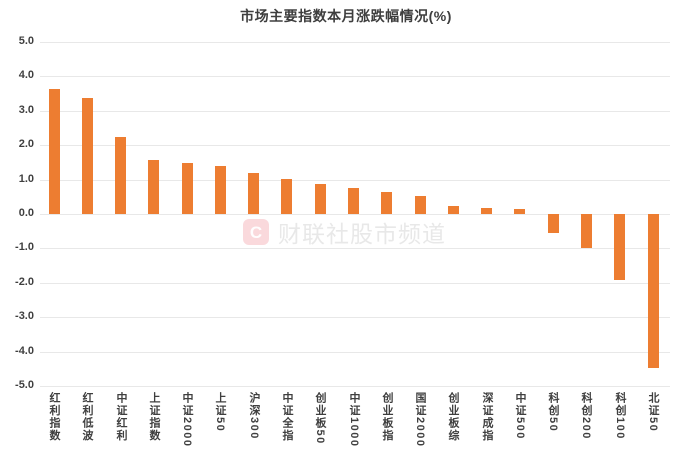  I want to click on y-tick-label: 4.0, so click(26, 75).